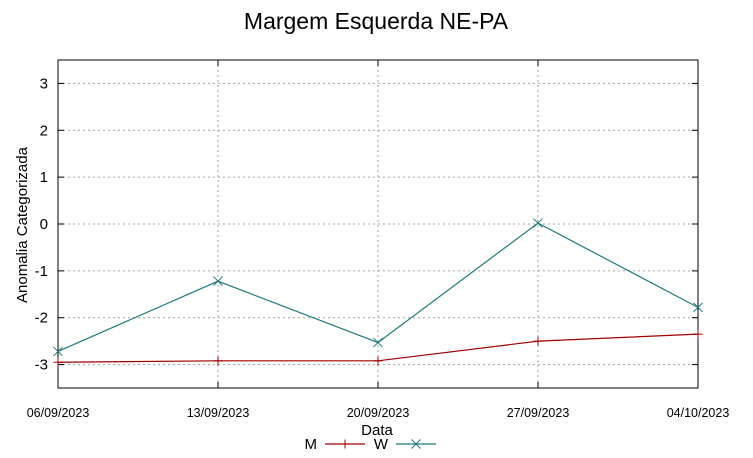 The height and width of the screenshot is (458, 753). Describe the element at coordinates (44, 177) in the screenshot. I see `y-tick-label: 1` at that location.